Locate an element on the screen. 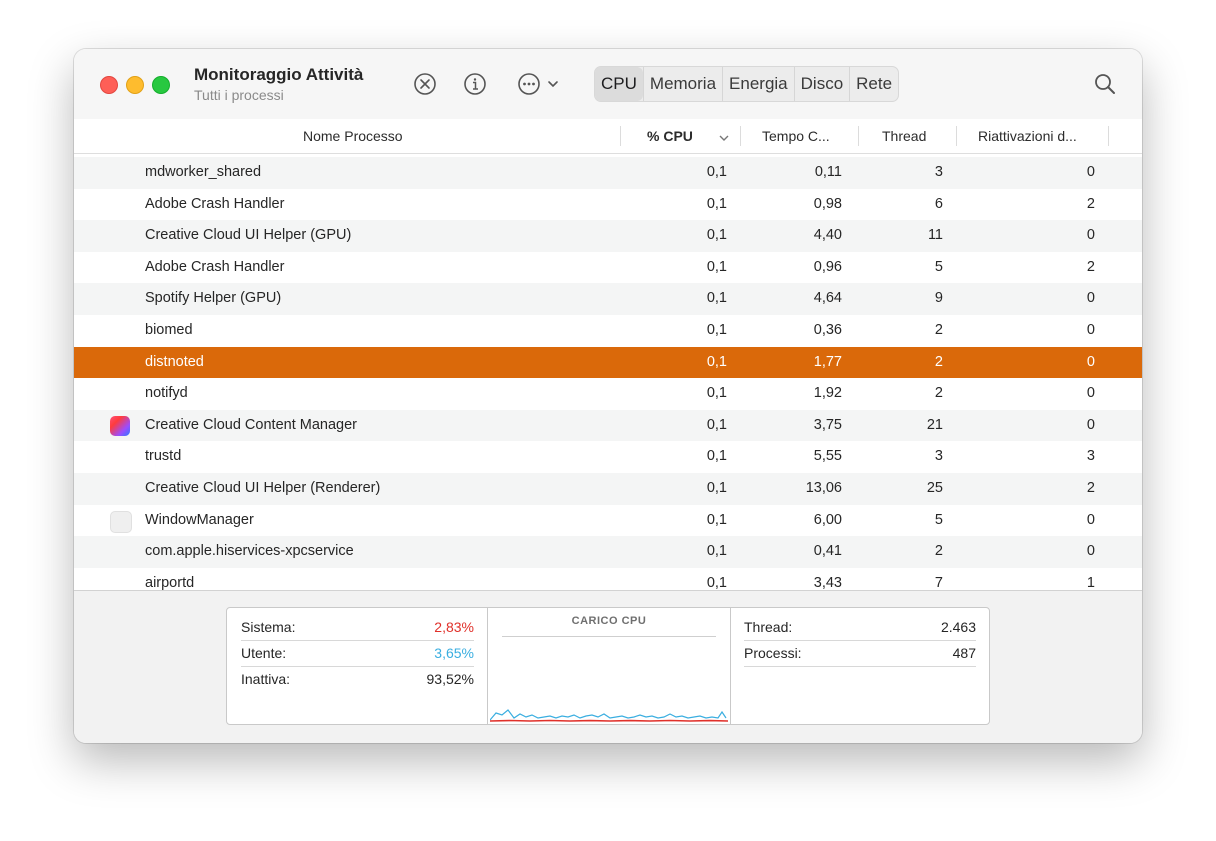 This screenshot has width=1216, height=841. chart-divider is located at coordinates (609, 636).